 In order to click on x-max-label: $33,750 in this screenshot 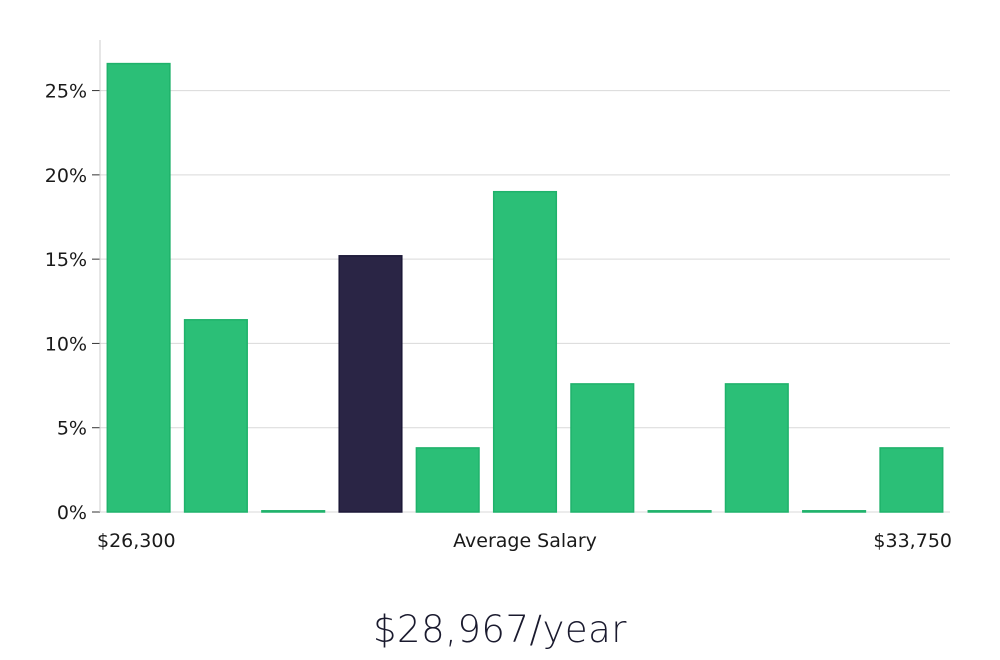, I will do `click(912, 541)`.